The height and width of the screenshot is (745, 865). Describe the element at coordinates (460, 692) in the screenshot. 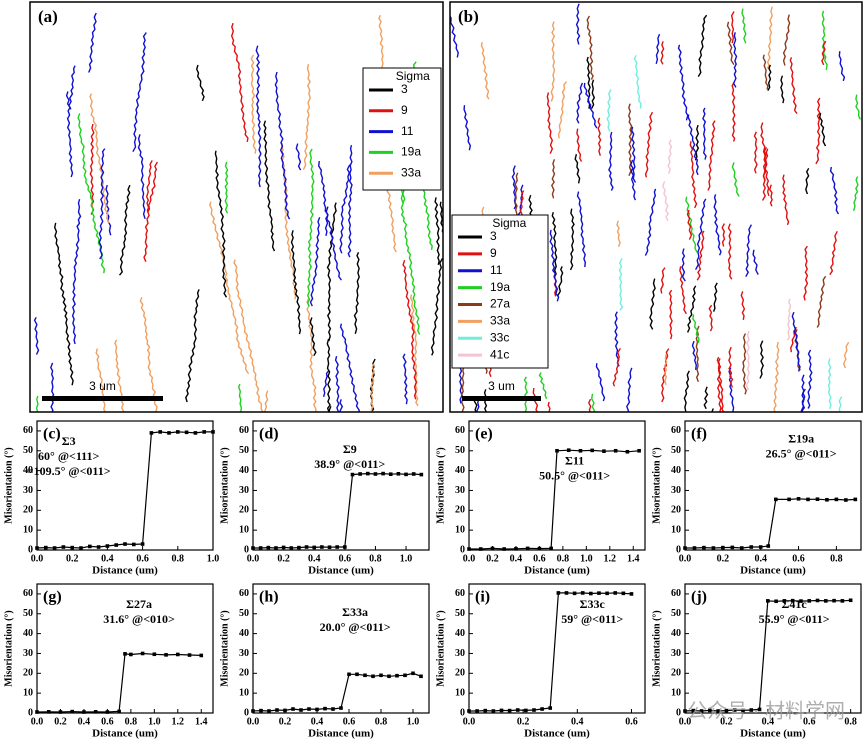

I see `y-tick-label: 10` at that location.